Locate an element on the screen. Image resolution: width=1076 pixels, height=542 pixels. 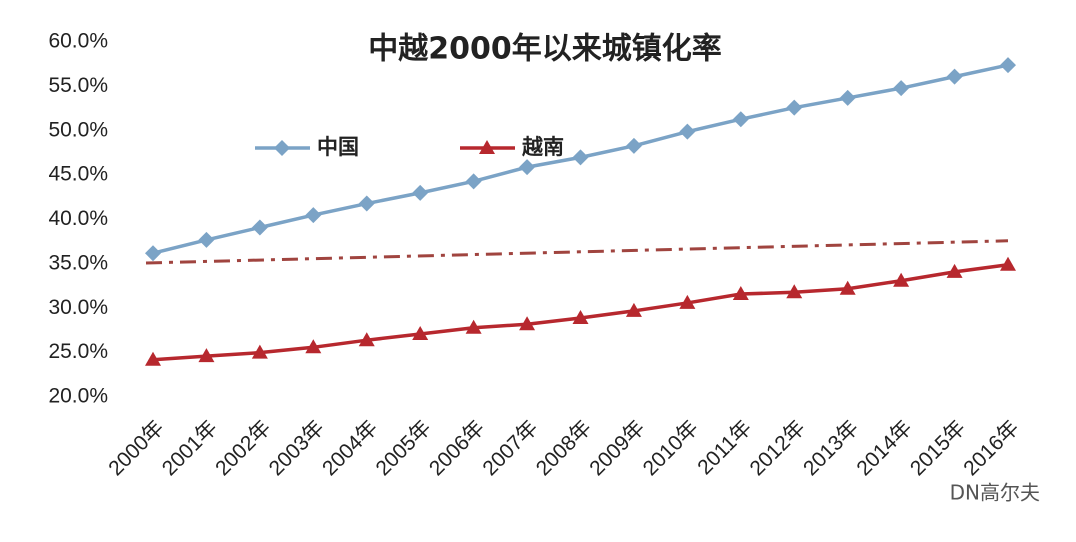
x-tick-label: 2015年 is located at coordinates (938, 448).